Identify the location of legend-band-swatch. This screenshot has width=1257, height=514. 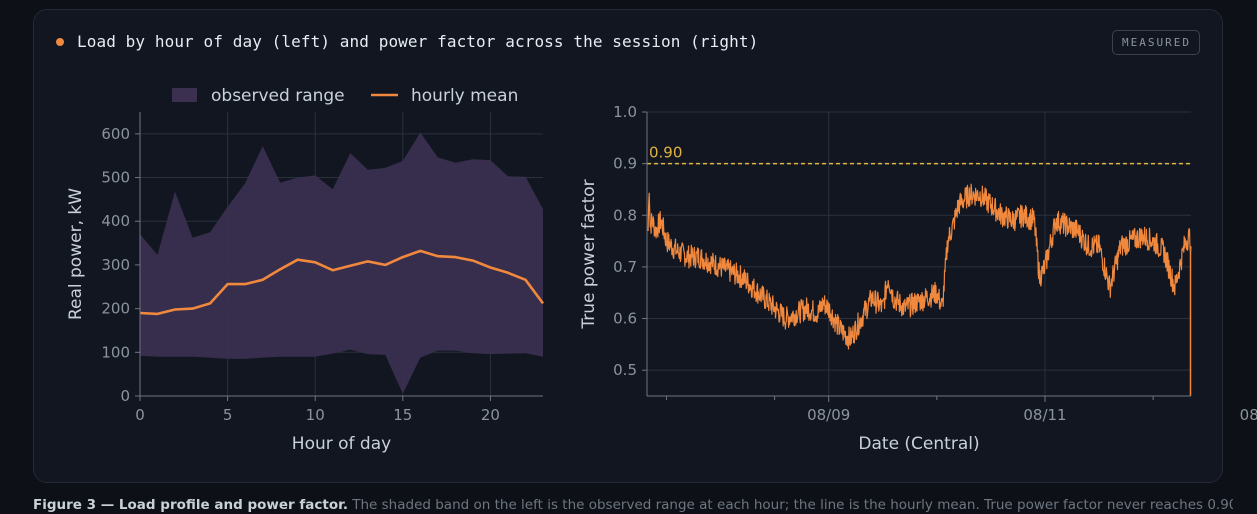
(184, 95).